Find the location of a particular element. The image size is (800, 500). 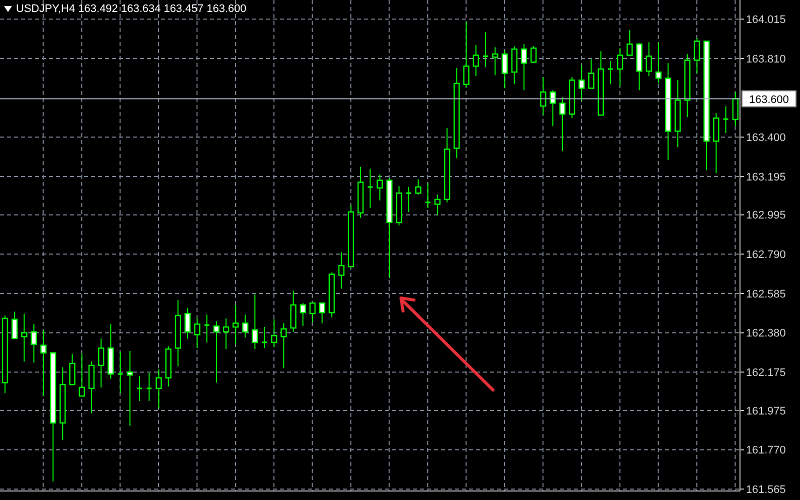

y-tick-label: 163.810 is located at coordinates (766, 59).